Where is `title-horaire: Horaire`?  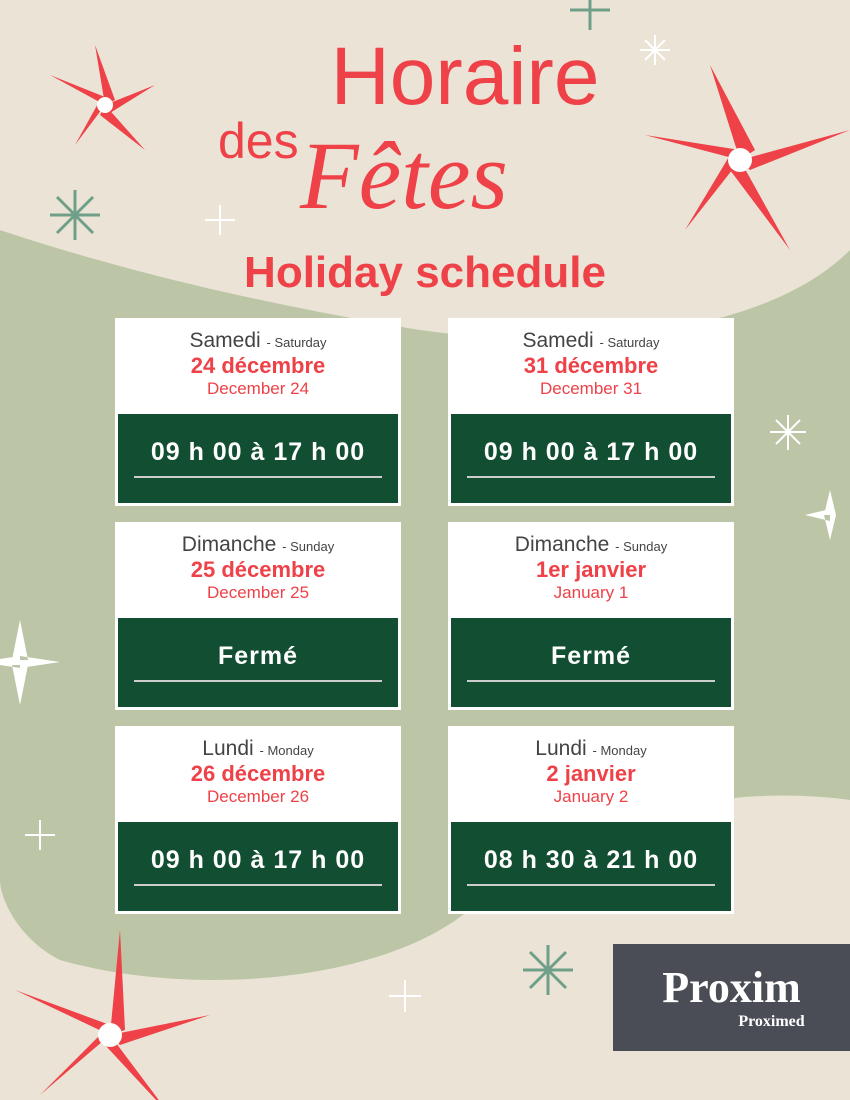
title-horaire: Horaire is located at coordinates (465, 76).